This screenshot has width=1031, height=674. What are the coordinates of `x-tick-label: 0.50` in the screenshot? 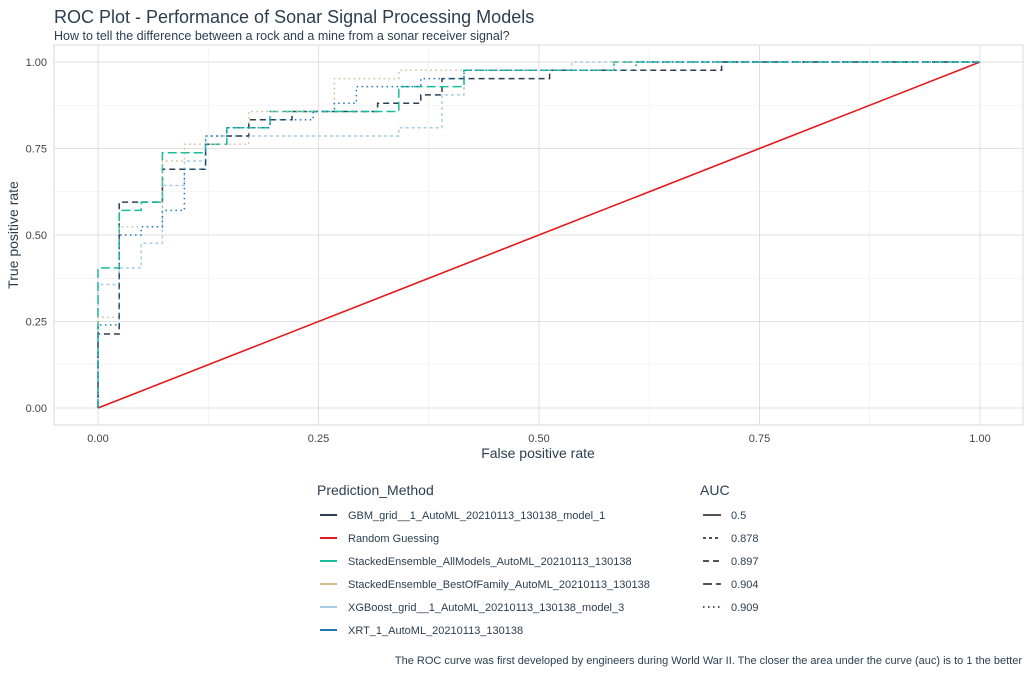 It's located at (538, 439).